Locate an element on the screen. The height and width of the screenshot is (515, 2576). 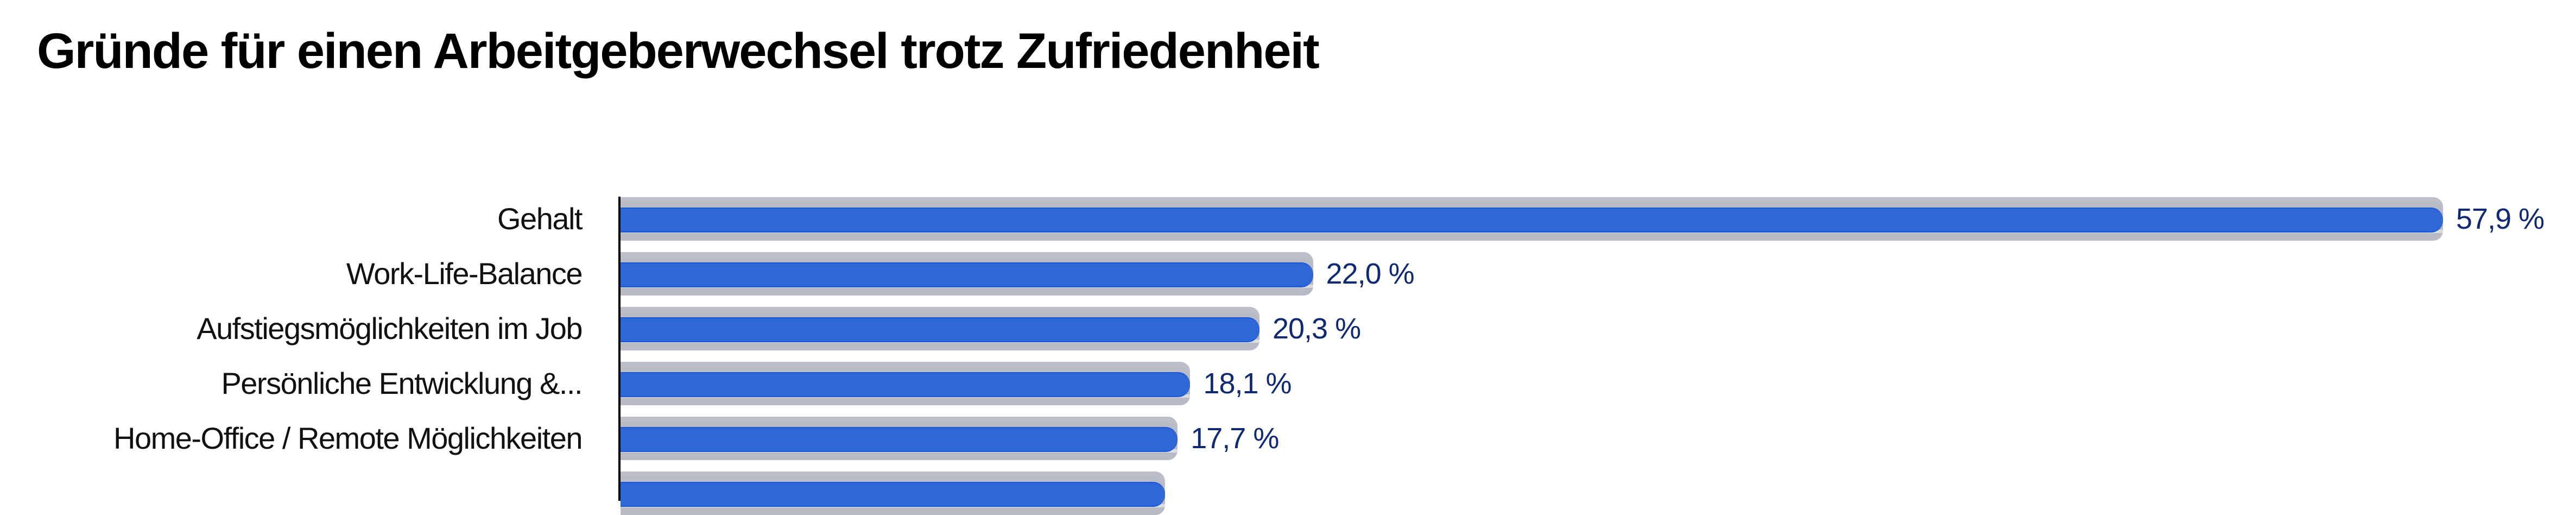
value-label: 22,0 % is located at coordinates (1370, 274).